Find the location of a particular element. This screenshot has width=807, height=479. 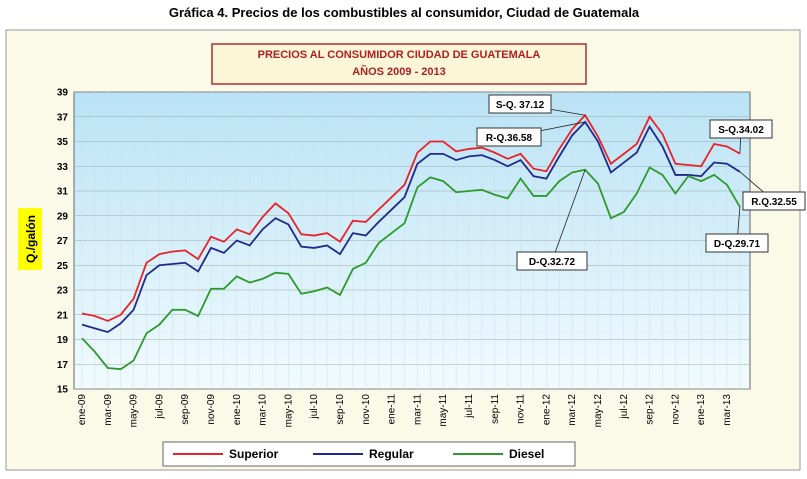

x-tick-label: mar-10 is located at coordinates (263, 410).